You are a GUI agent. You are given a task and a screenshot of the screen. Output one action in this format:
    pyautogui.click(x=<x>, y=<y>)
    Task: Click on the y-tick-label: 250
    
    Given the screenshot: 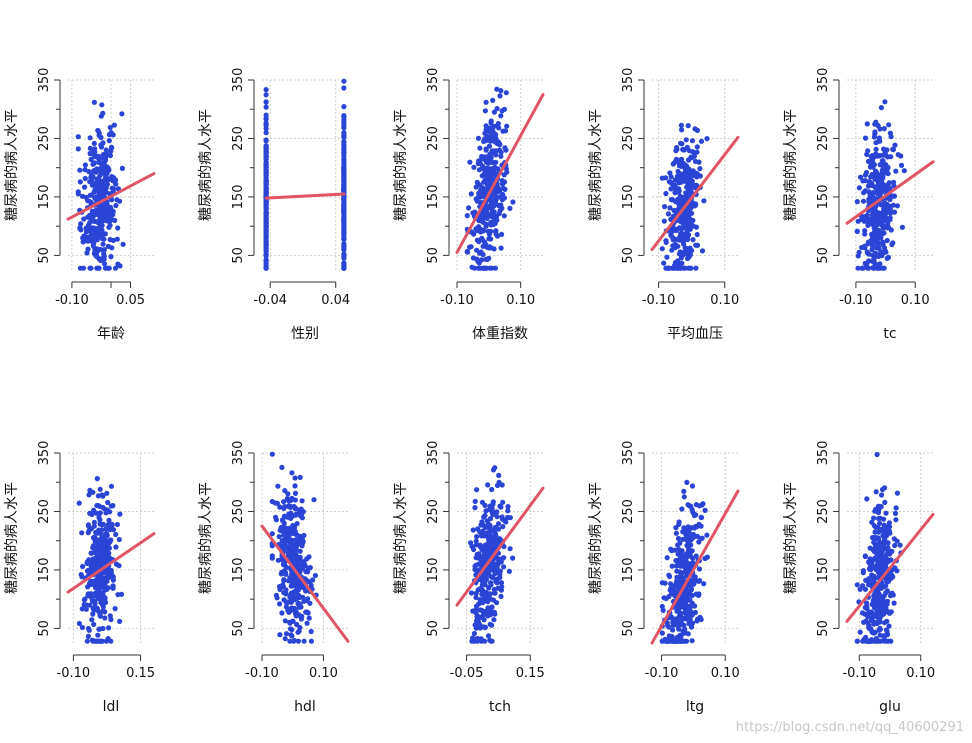 What is the action you would take?
    pyautogui.click(x=628, y=511)
    